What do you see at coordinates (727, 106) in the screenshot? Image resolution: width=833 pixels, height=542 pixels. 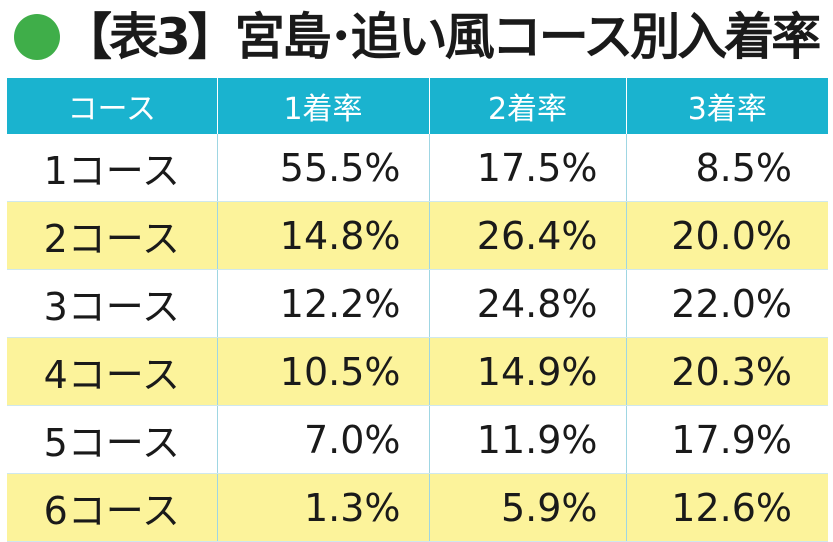 I see `column-header: 3着率` at bounding box center [727, 106].